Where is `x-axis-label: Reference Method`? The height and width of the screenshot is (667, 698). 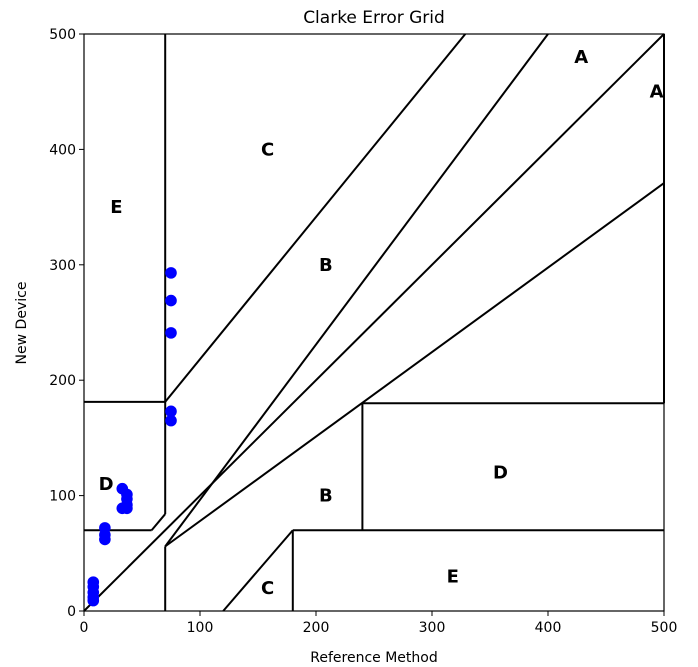
x-axis-label: Reference Method is located at coordinates (373, 658).